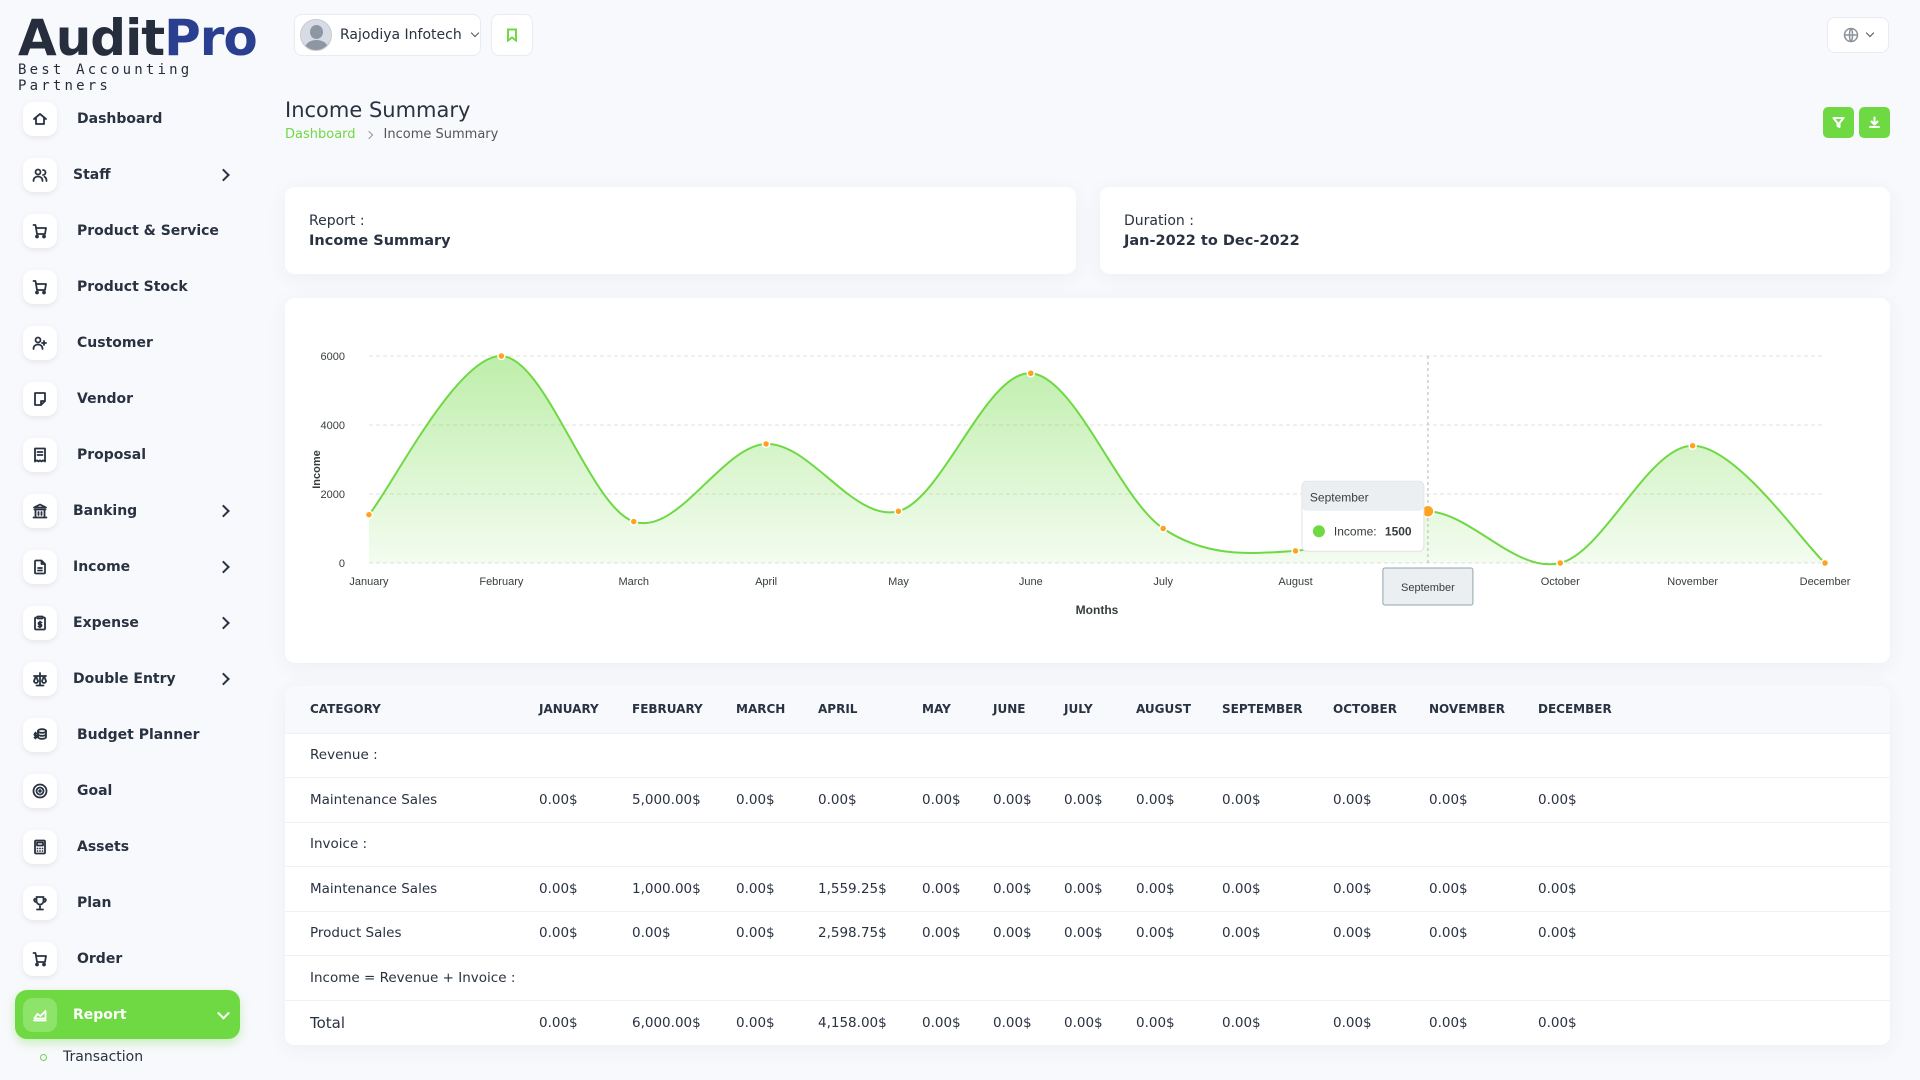  Describe the element at coordinates (127, 510) in the screenshot. I see `sidebar-item-banking: Banking` at that location.